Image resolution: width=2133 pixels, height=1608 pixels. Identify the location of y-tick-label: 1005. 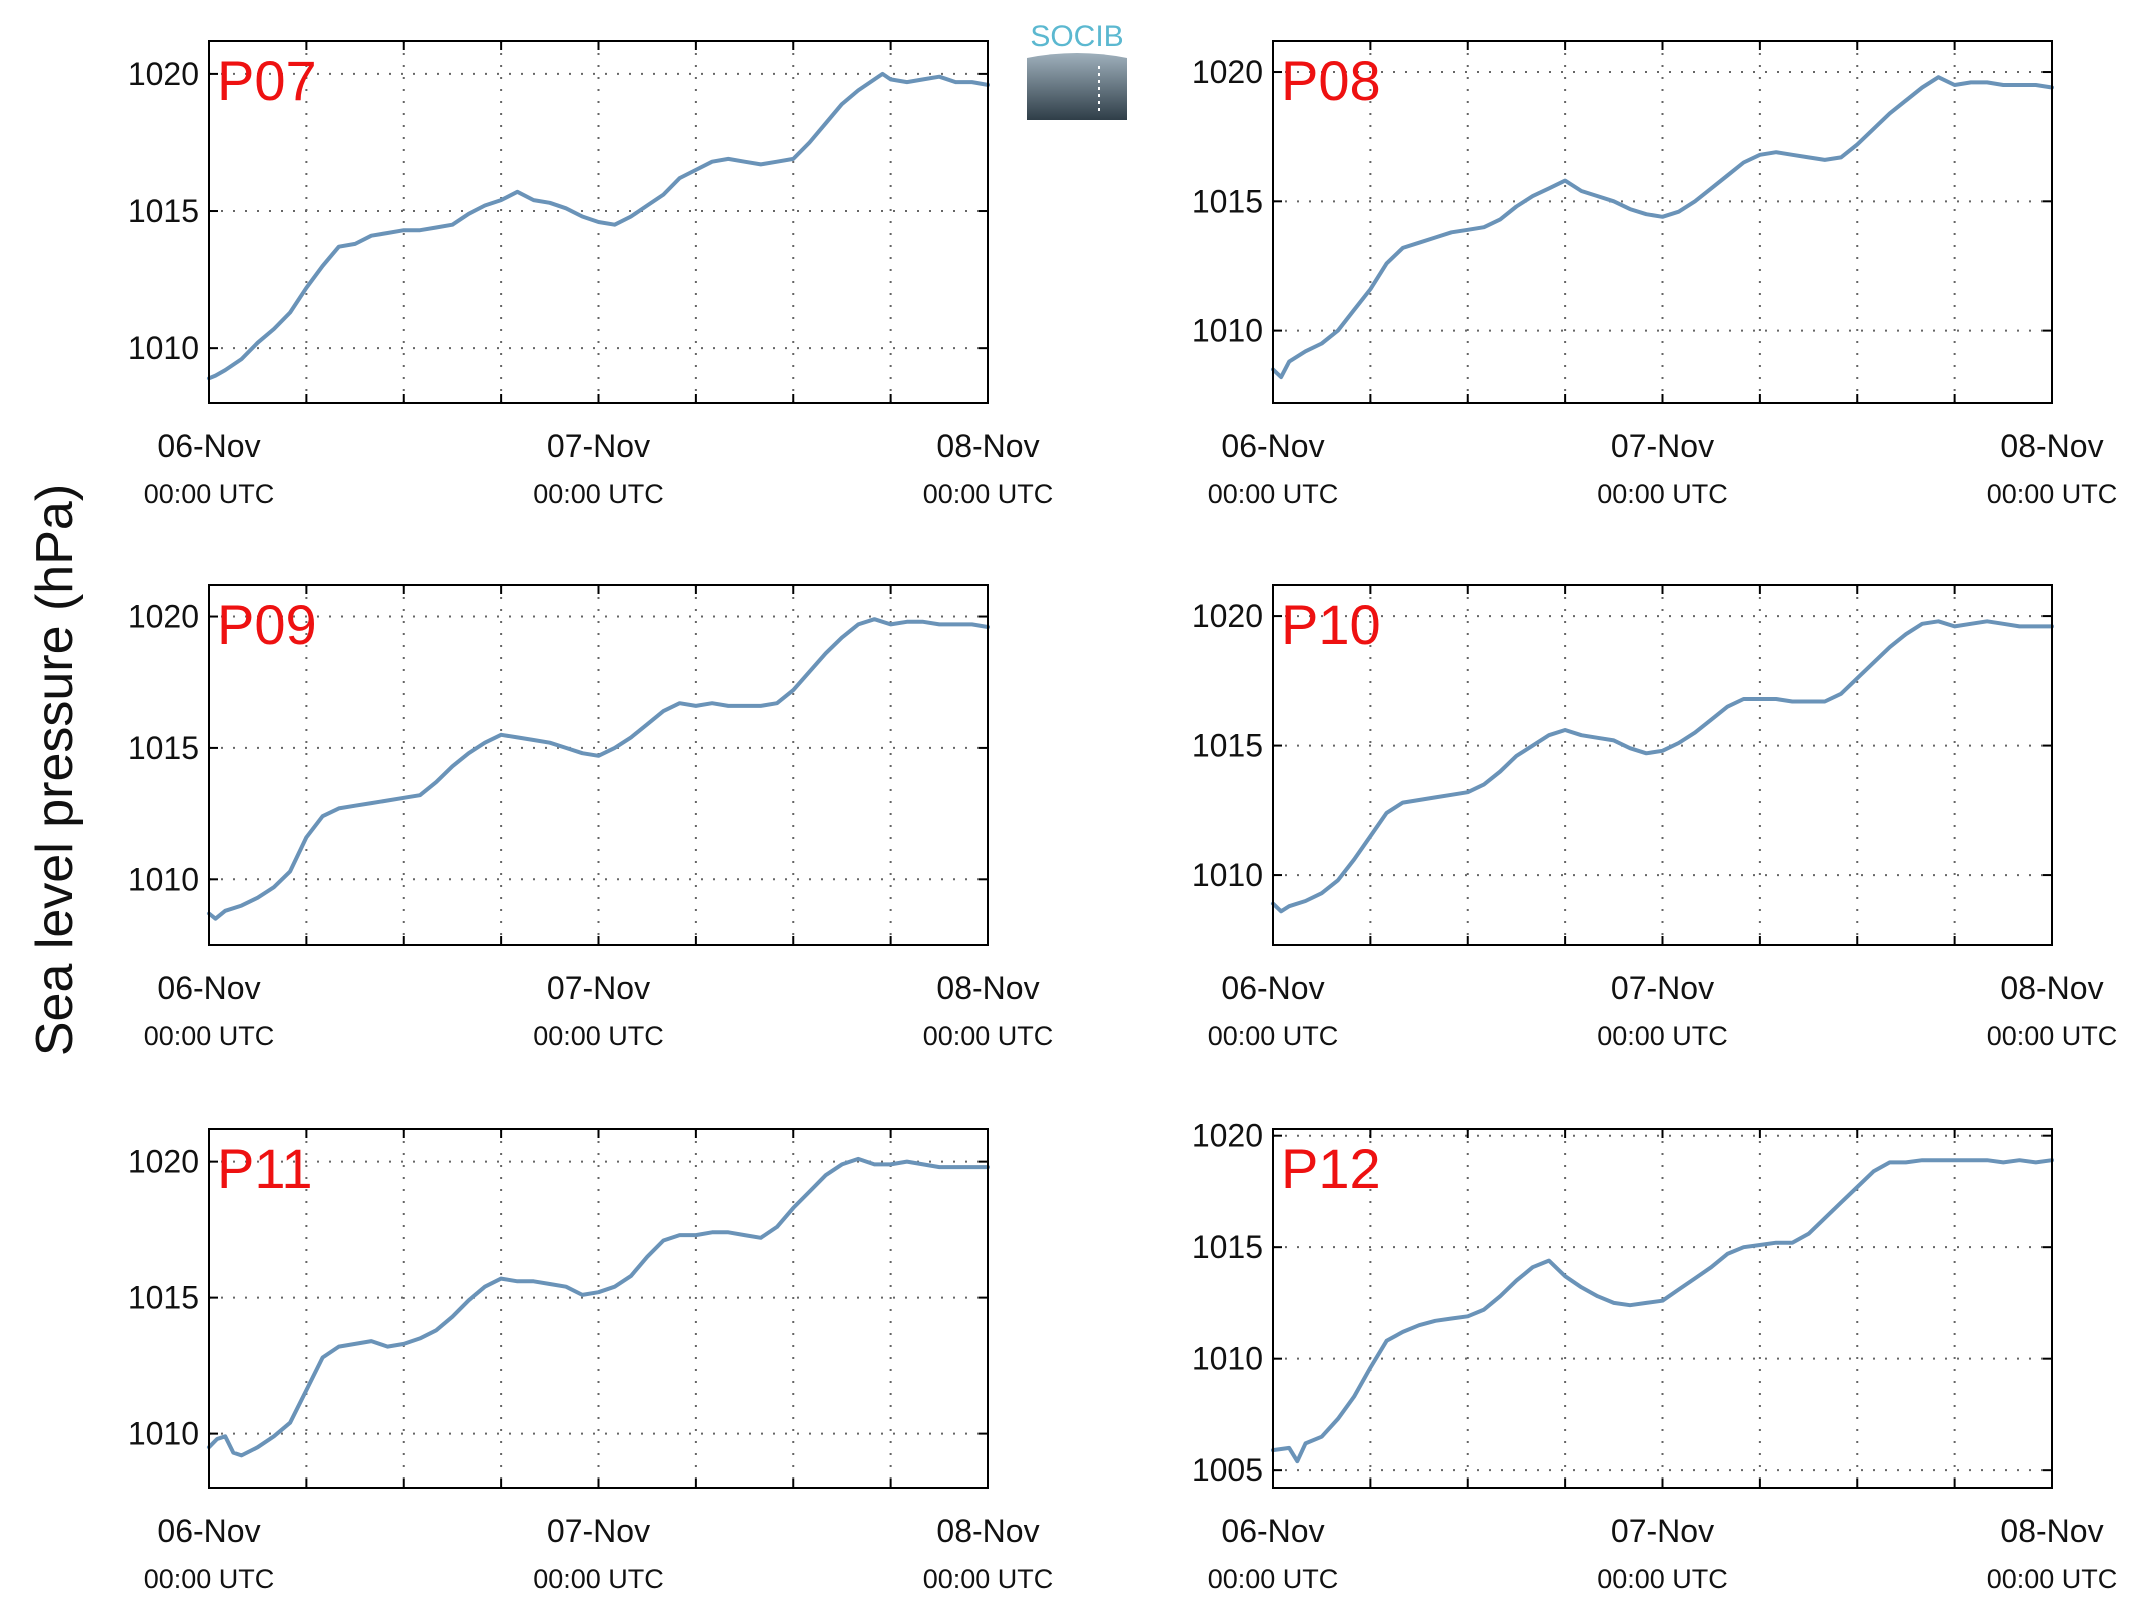
(1227, 1470).